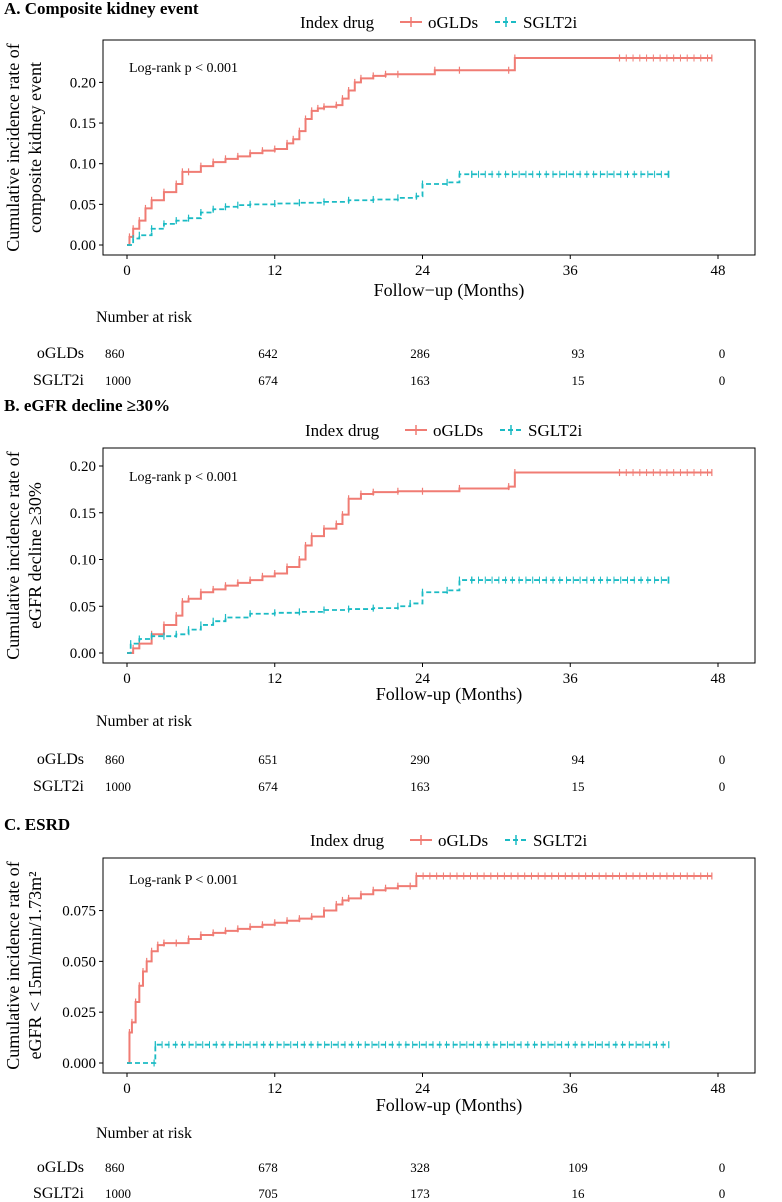 The image size is (782, 1202). I want to click on panel-title: B. eGFR decline ≥30%, so click(87, 405).